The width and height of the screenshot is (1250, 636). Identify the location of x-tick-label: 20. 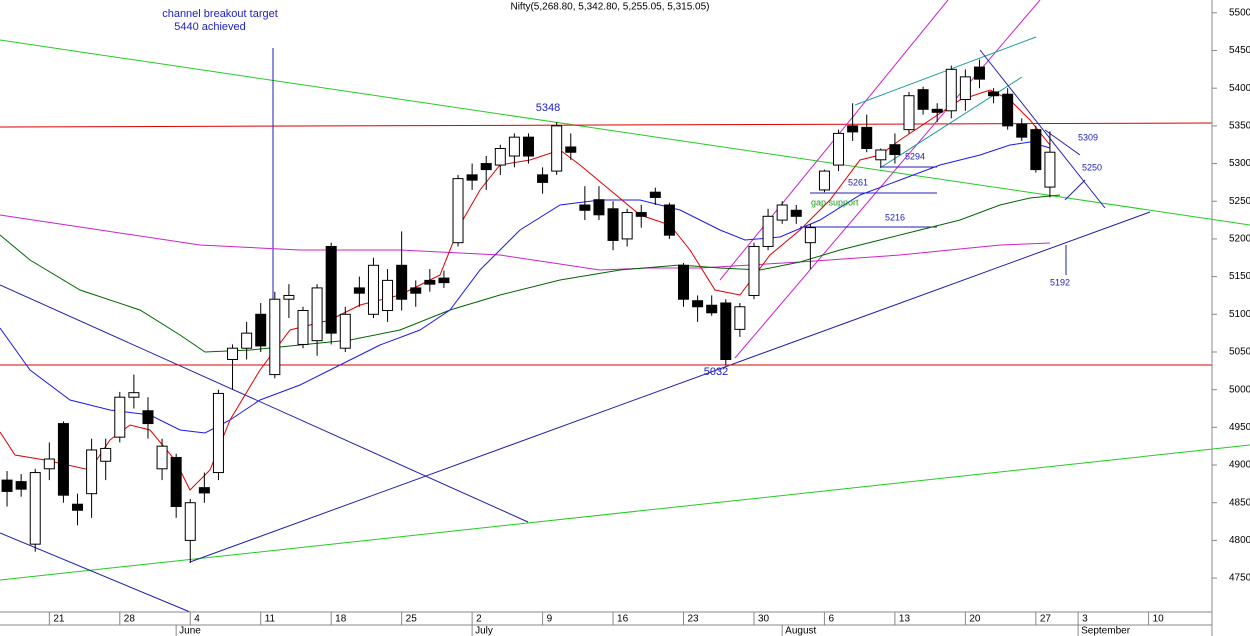
(975, 619).